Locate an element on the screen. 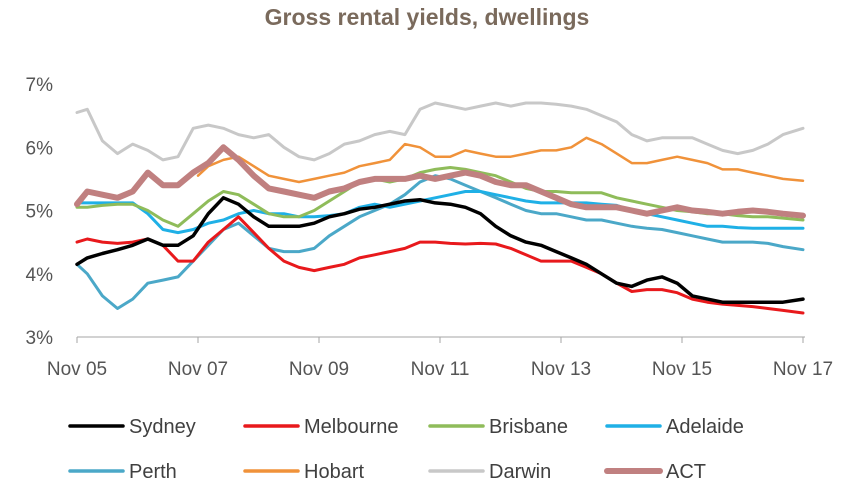 The image size is (854, 493). legend-label-act: ACT is located at coordinates (686, 472).